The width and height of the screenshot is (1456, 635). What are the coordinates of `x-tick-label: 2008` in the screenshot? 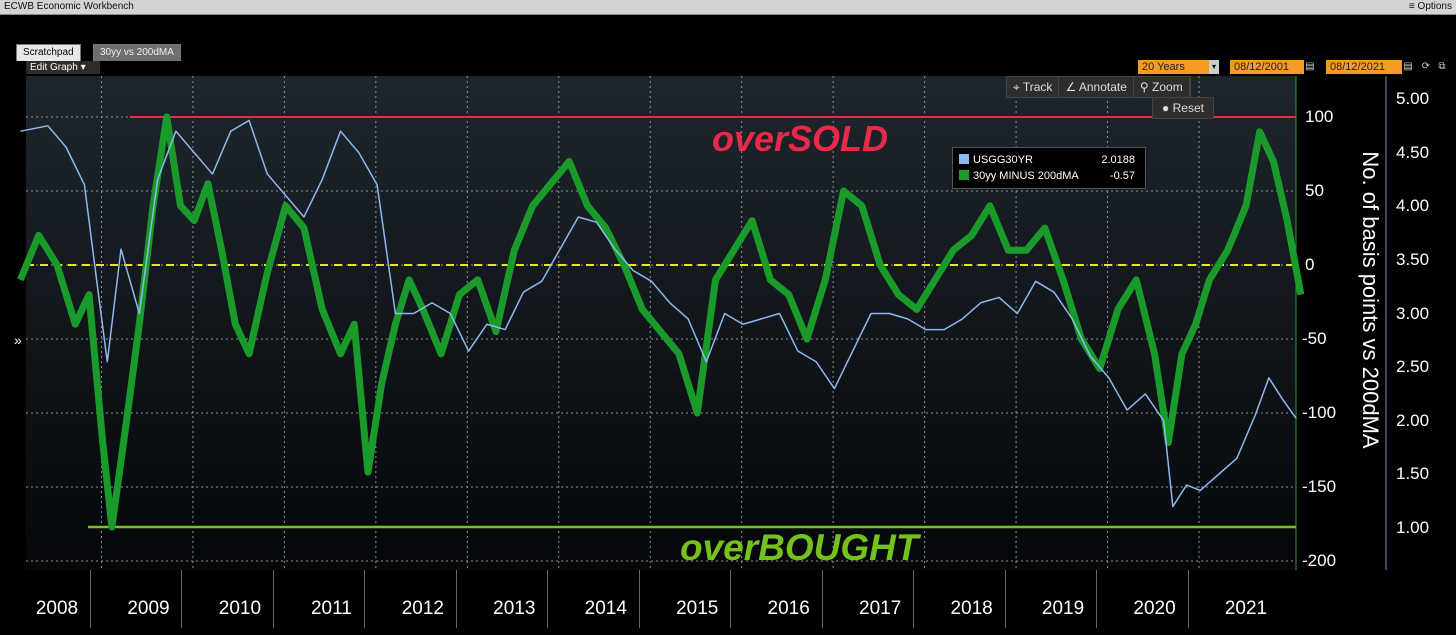 It's located at (57, 608).